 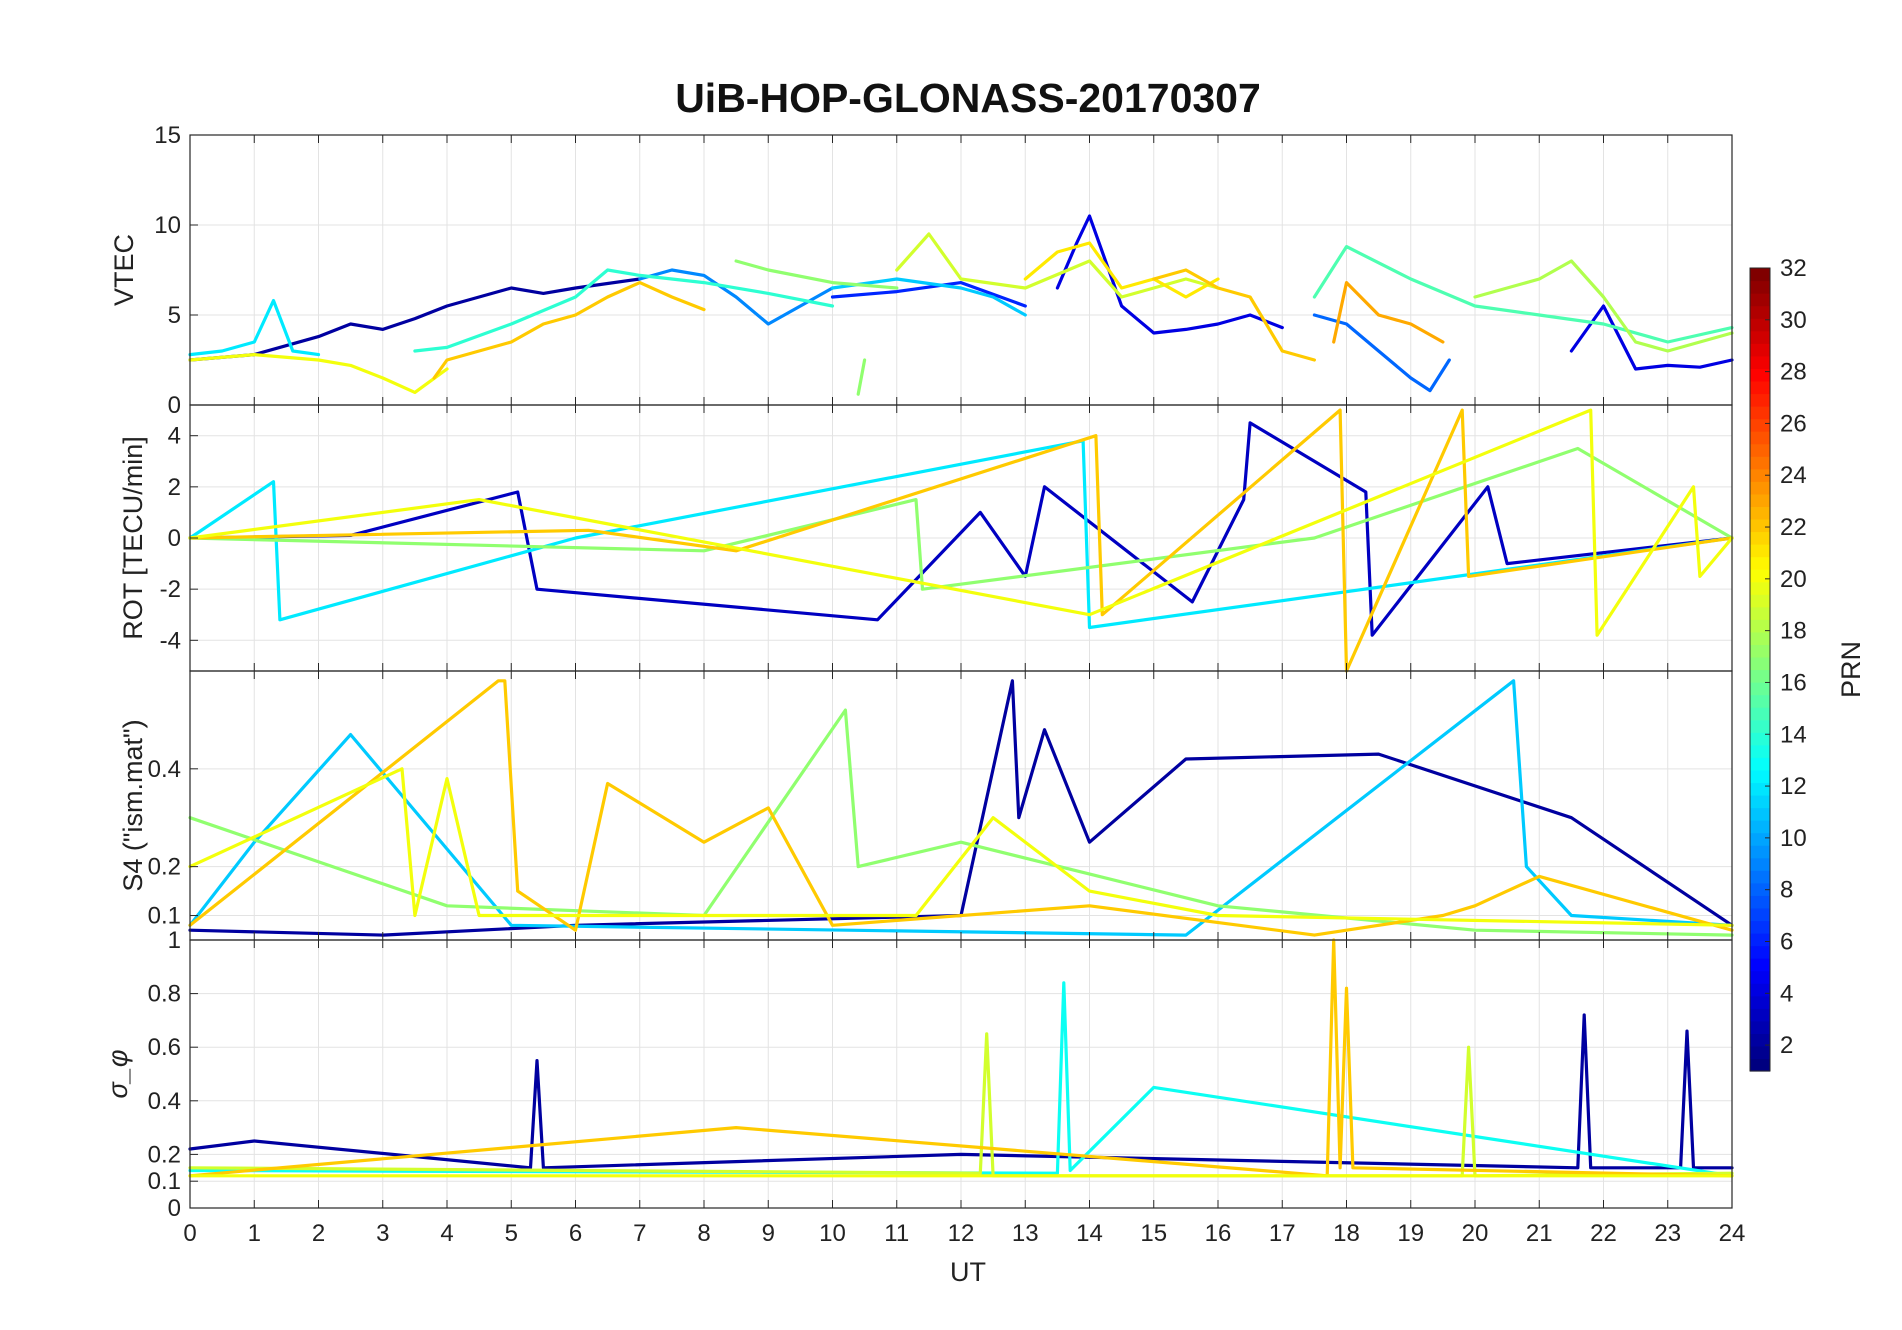 What do you see at coordinates (1793, 527) in the screenshot?
I see `colorbar-tick-label: 22` at bounding box center [1793, 527].